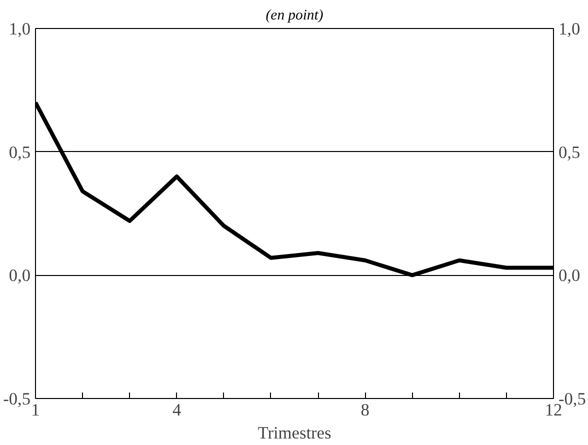  What do you see at coordinates (17, 399) in the screenshot?
I see `y-tick-label: -0,5` at bounding box center [17, 399].